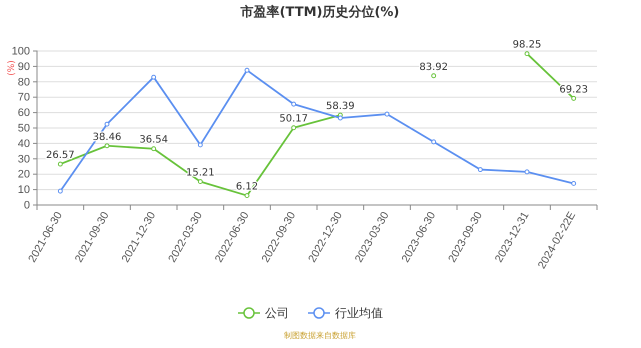 The image size is (641, 348). Describe the element at coordinates (24, 66) in the screenshot. I see `y-tick-label: 90` at that location.